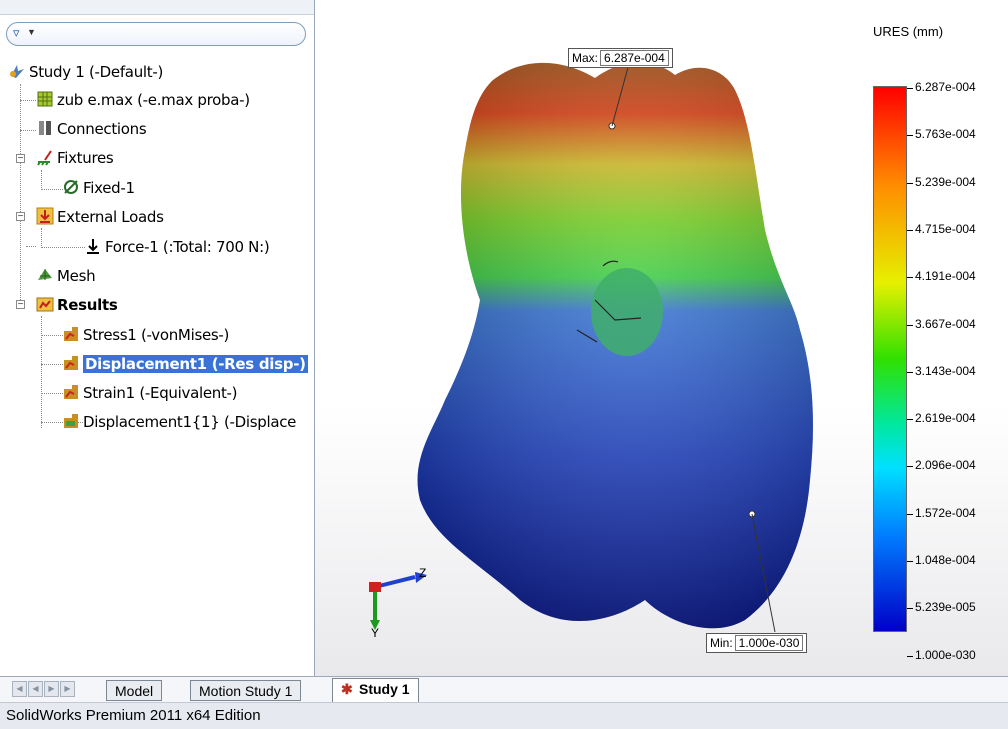  What do you see at coordinates (77, 305) in the screenshot?
I see `tree-item-results: Results` at bounding box center [77, 305].